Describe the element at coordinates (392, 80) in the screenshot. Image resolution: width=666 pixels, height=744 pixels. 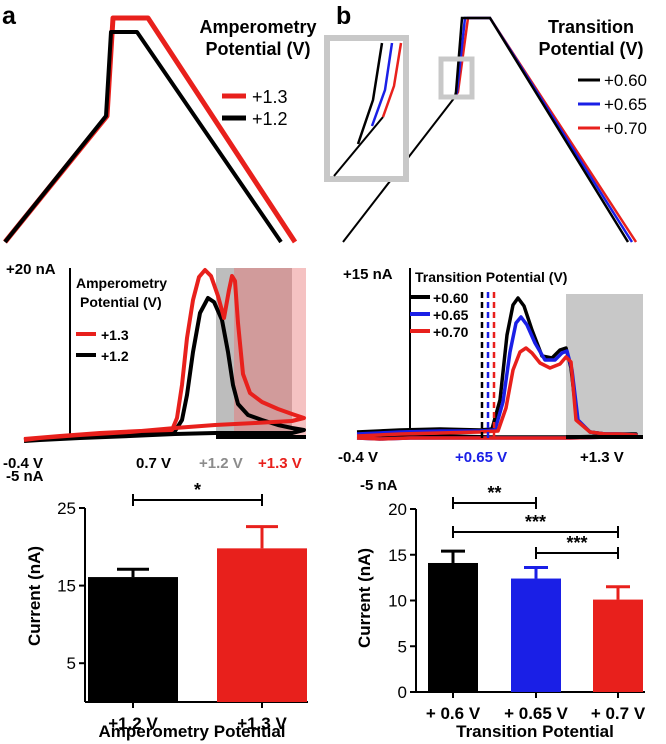
I see `b-inset-line-0.70` at that location.